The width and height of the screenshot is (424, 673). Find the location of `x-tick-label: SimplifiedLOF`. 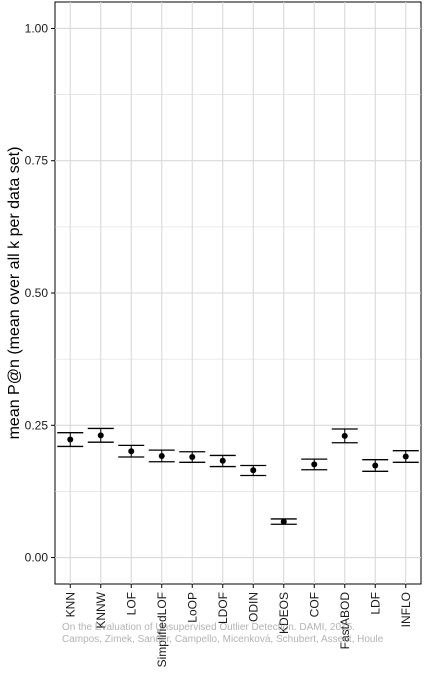

x-tick-label: SimplifiedLOF is located at coordinates (162, 629).